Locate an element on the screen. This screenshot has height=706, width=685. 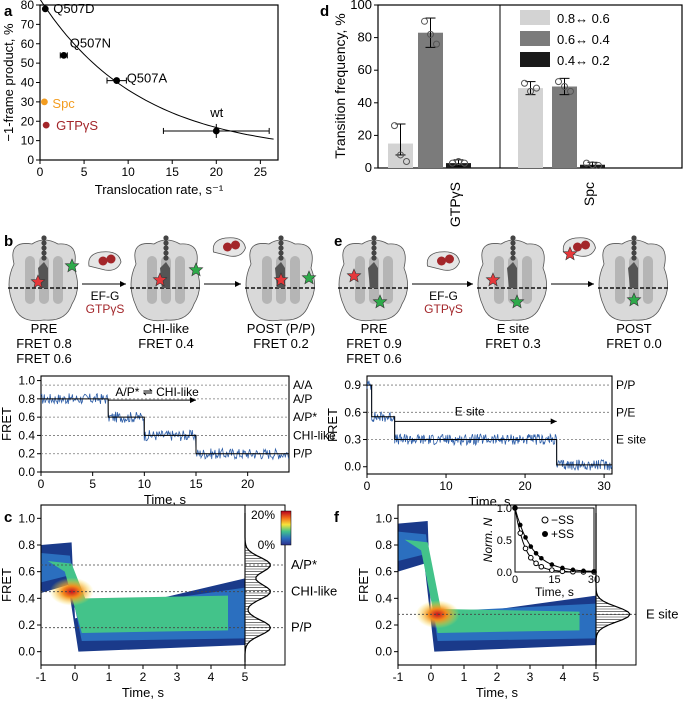
x-tick-label: 5 is located at coordinates (245, 677).